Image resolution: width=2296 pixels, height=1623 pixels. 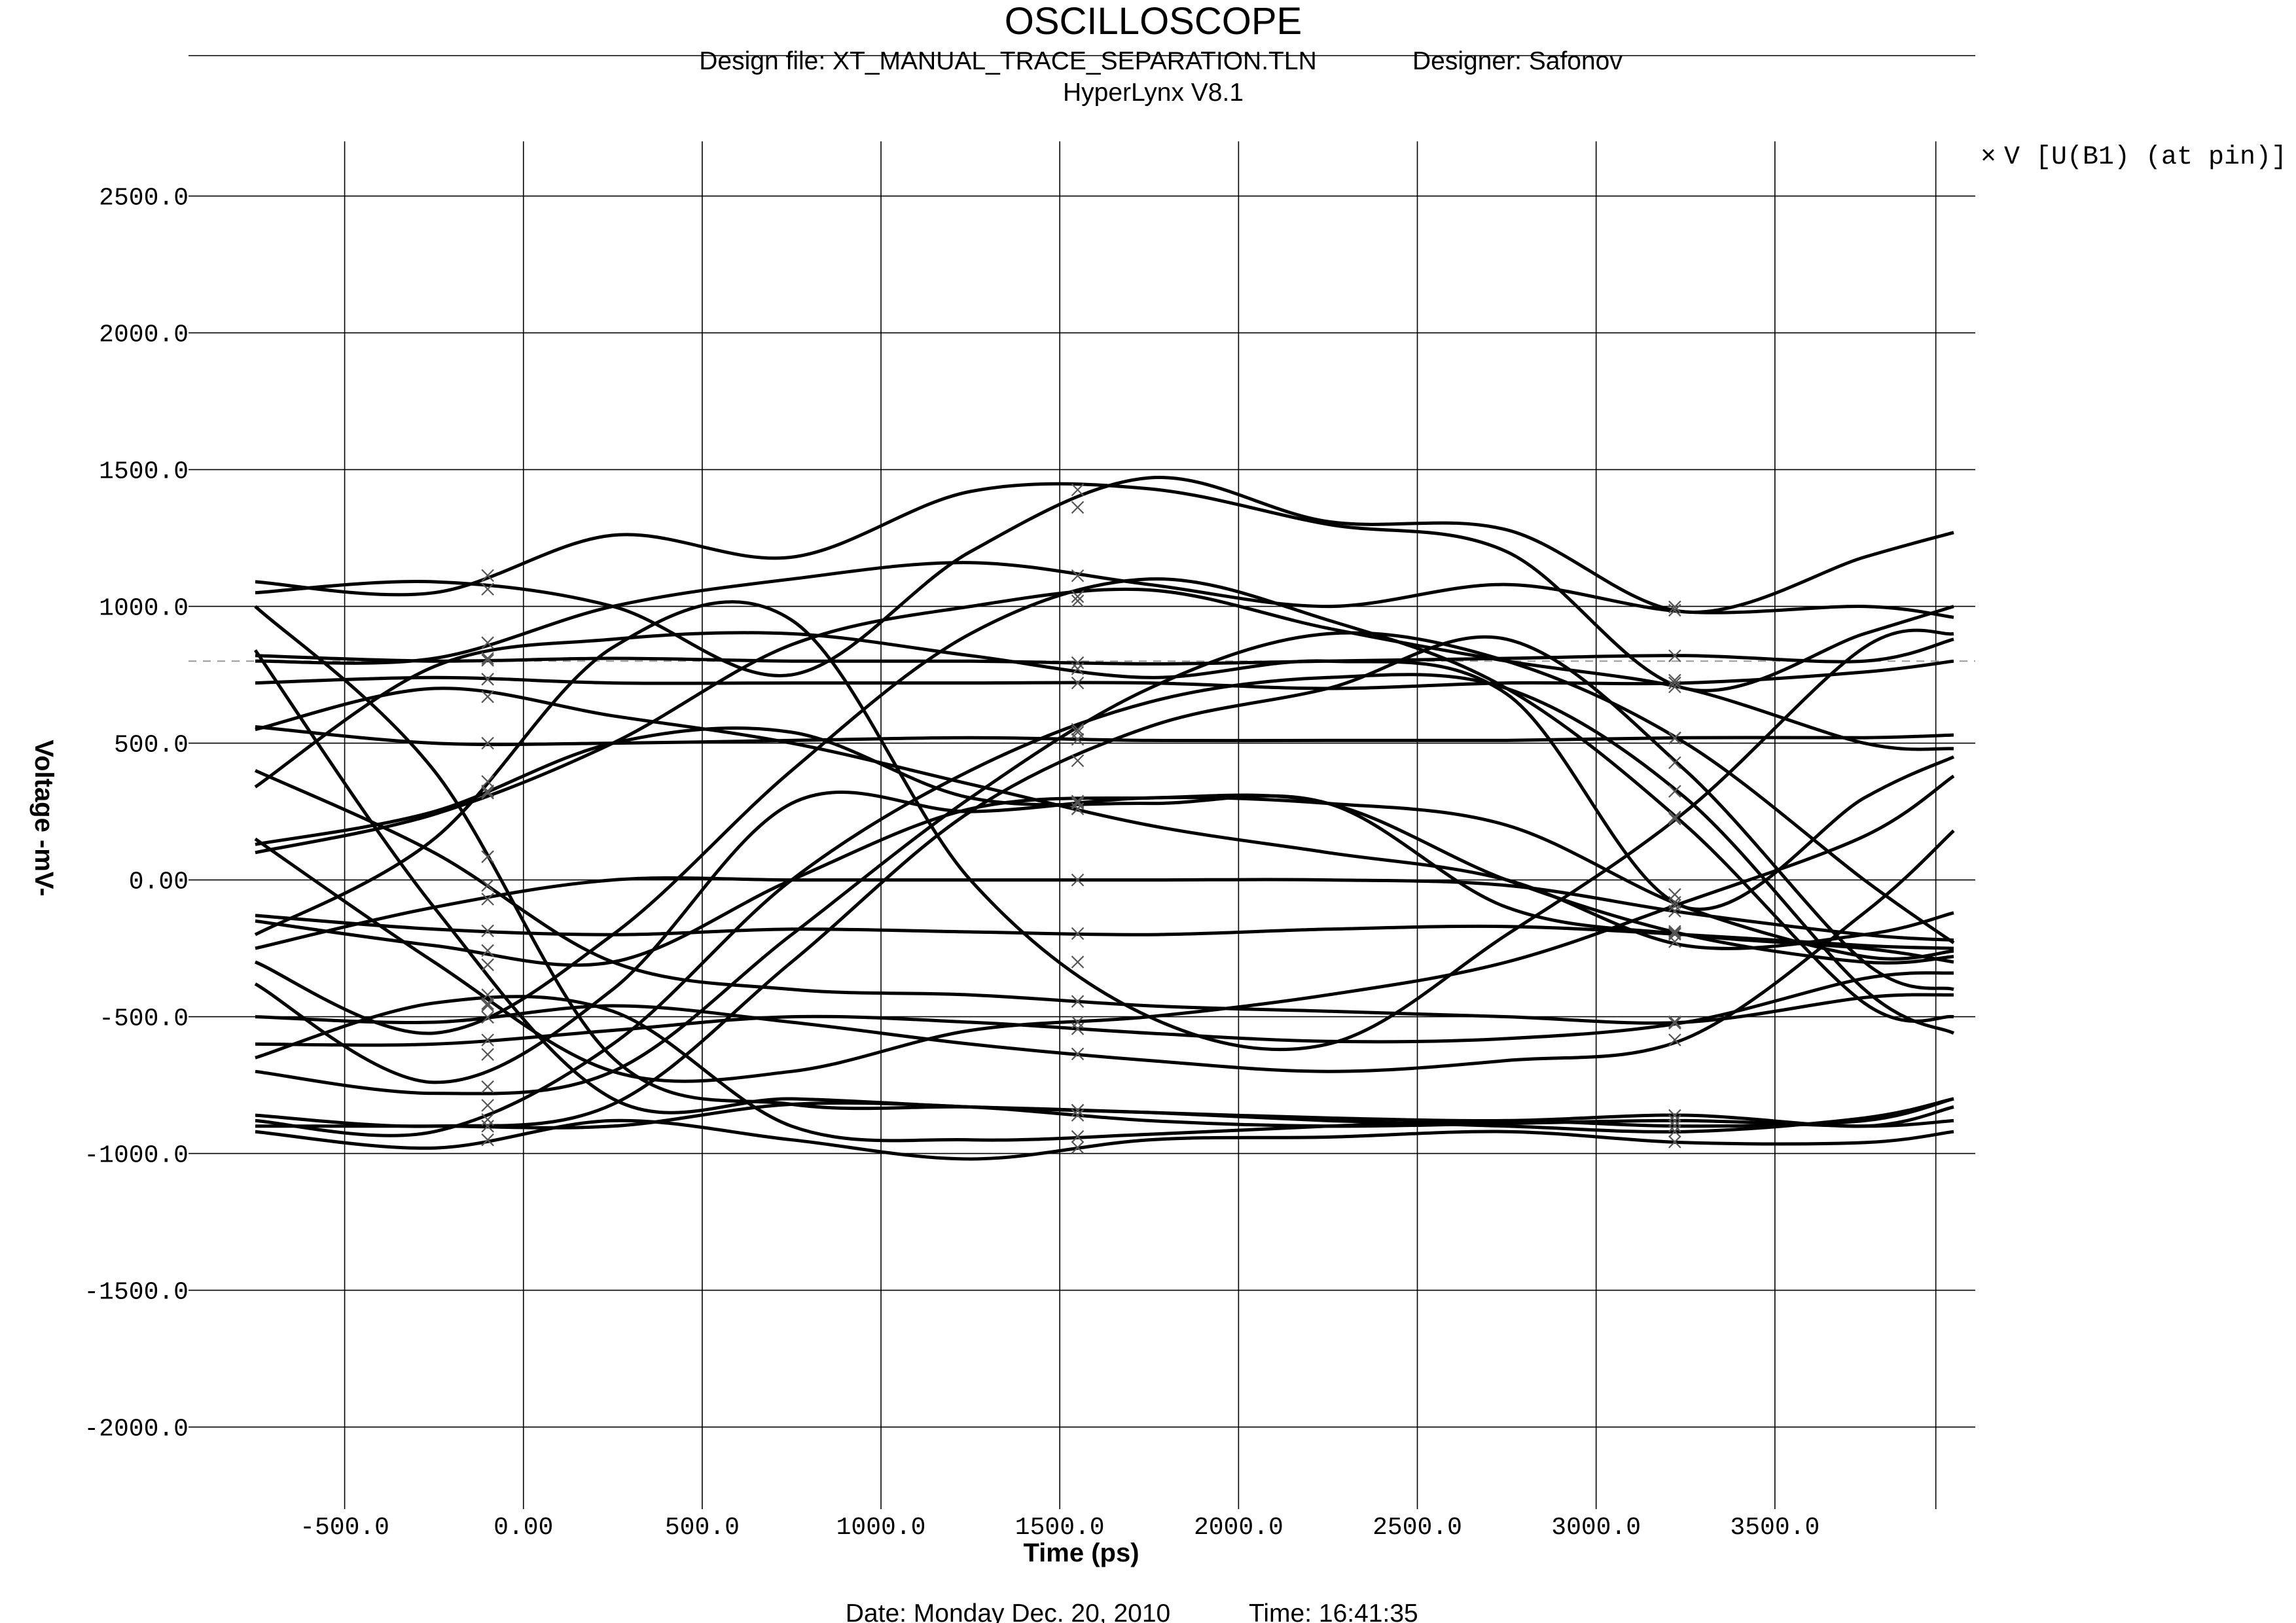 I want to click on legend-entry: V [U(B1) (at pin)], so click(x=2145, y=157).